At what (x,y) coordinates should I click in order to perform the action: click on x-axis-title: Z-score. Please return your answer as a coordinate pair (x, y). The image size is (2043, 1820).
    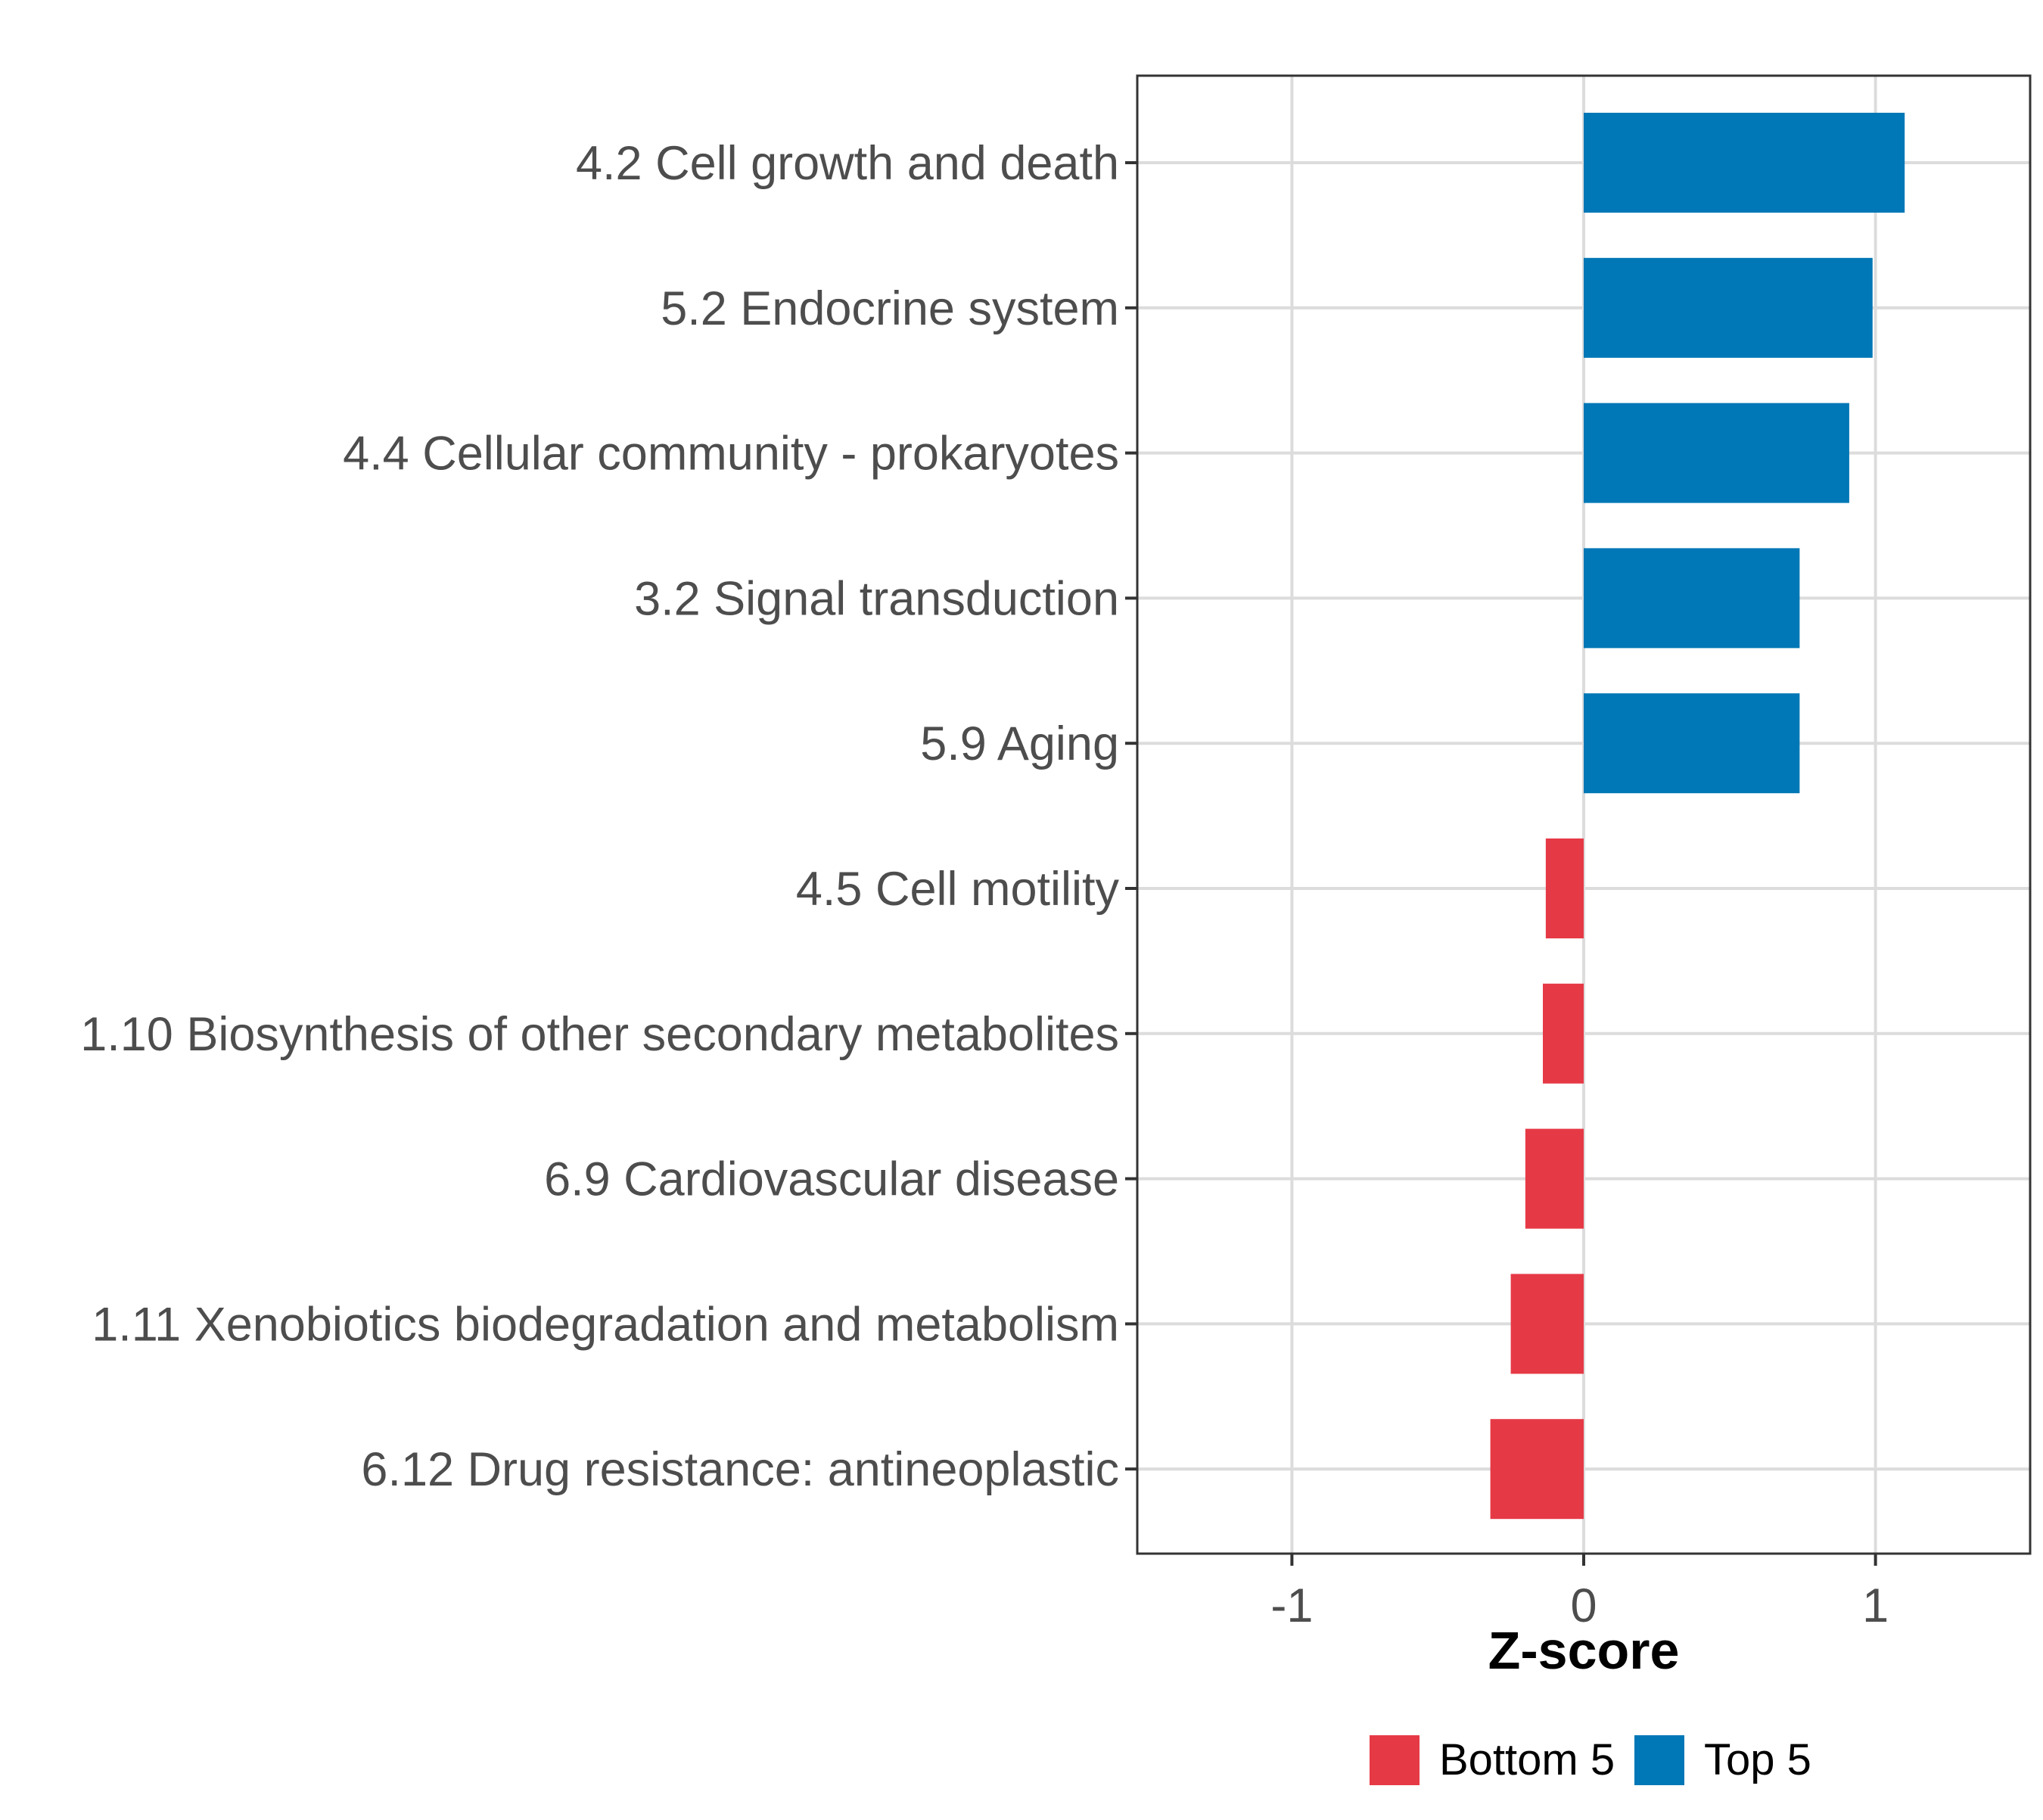
    Looking at the image, I should click on (1584, 1650).